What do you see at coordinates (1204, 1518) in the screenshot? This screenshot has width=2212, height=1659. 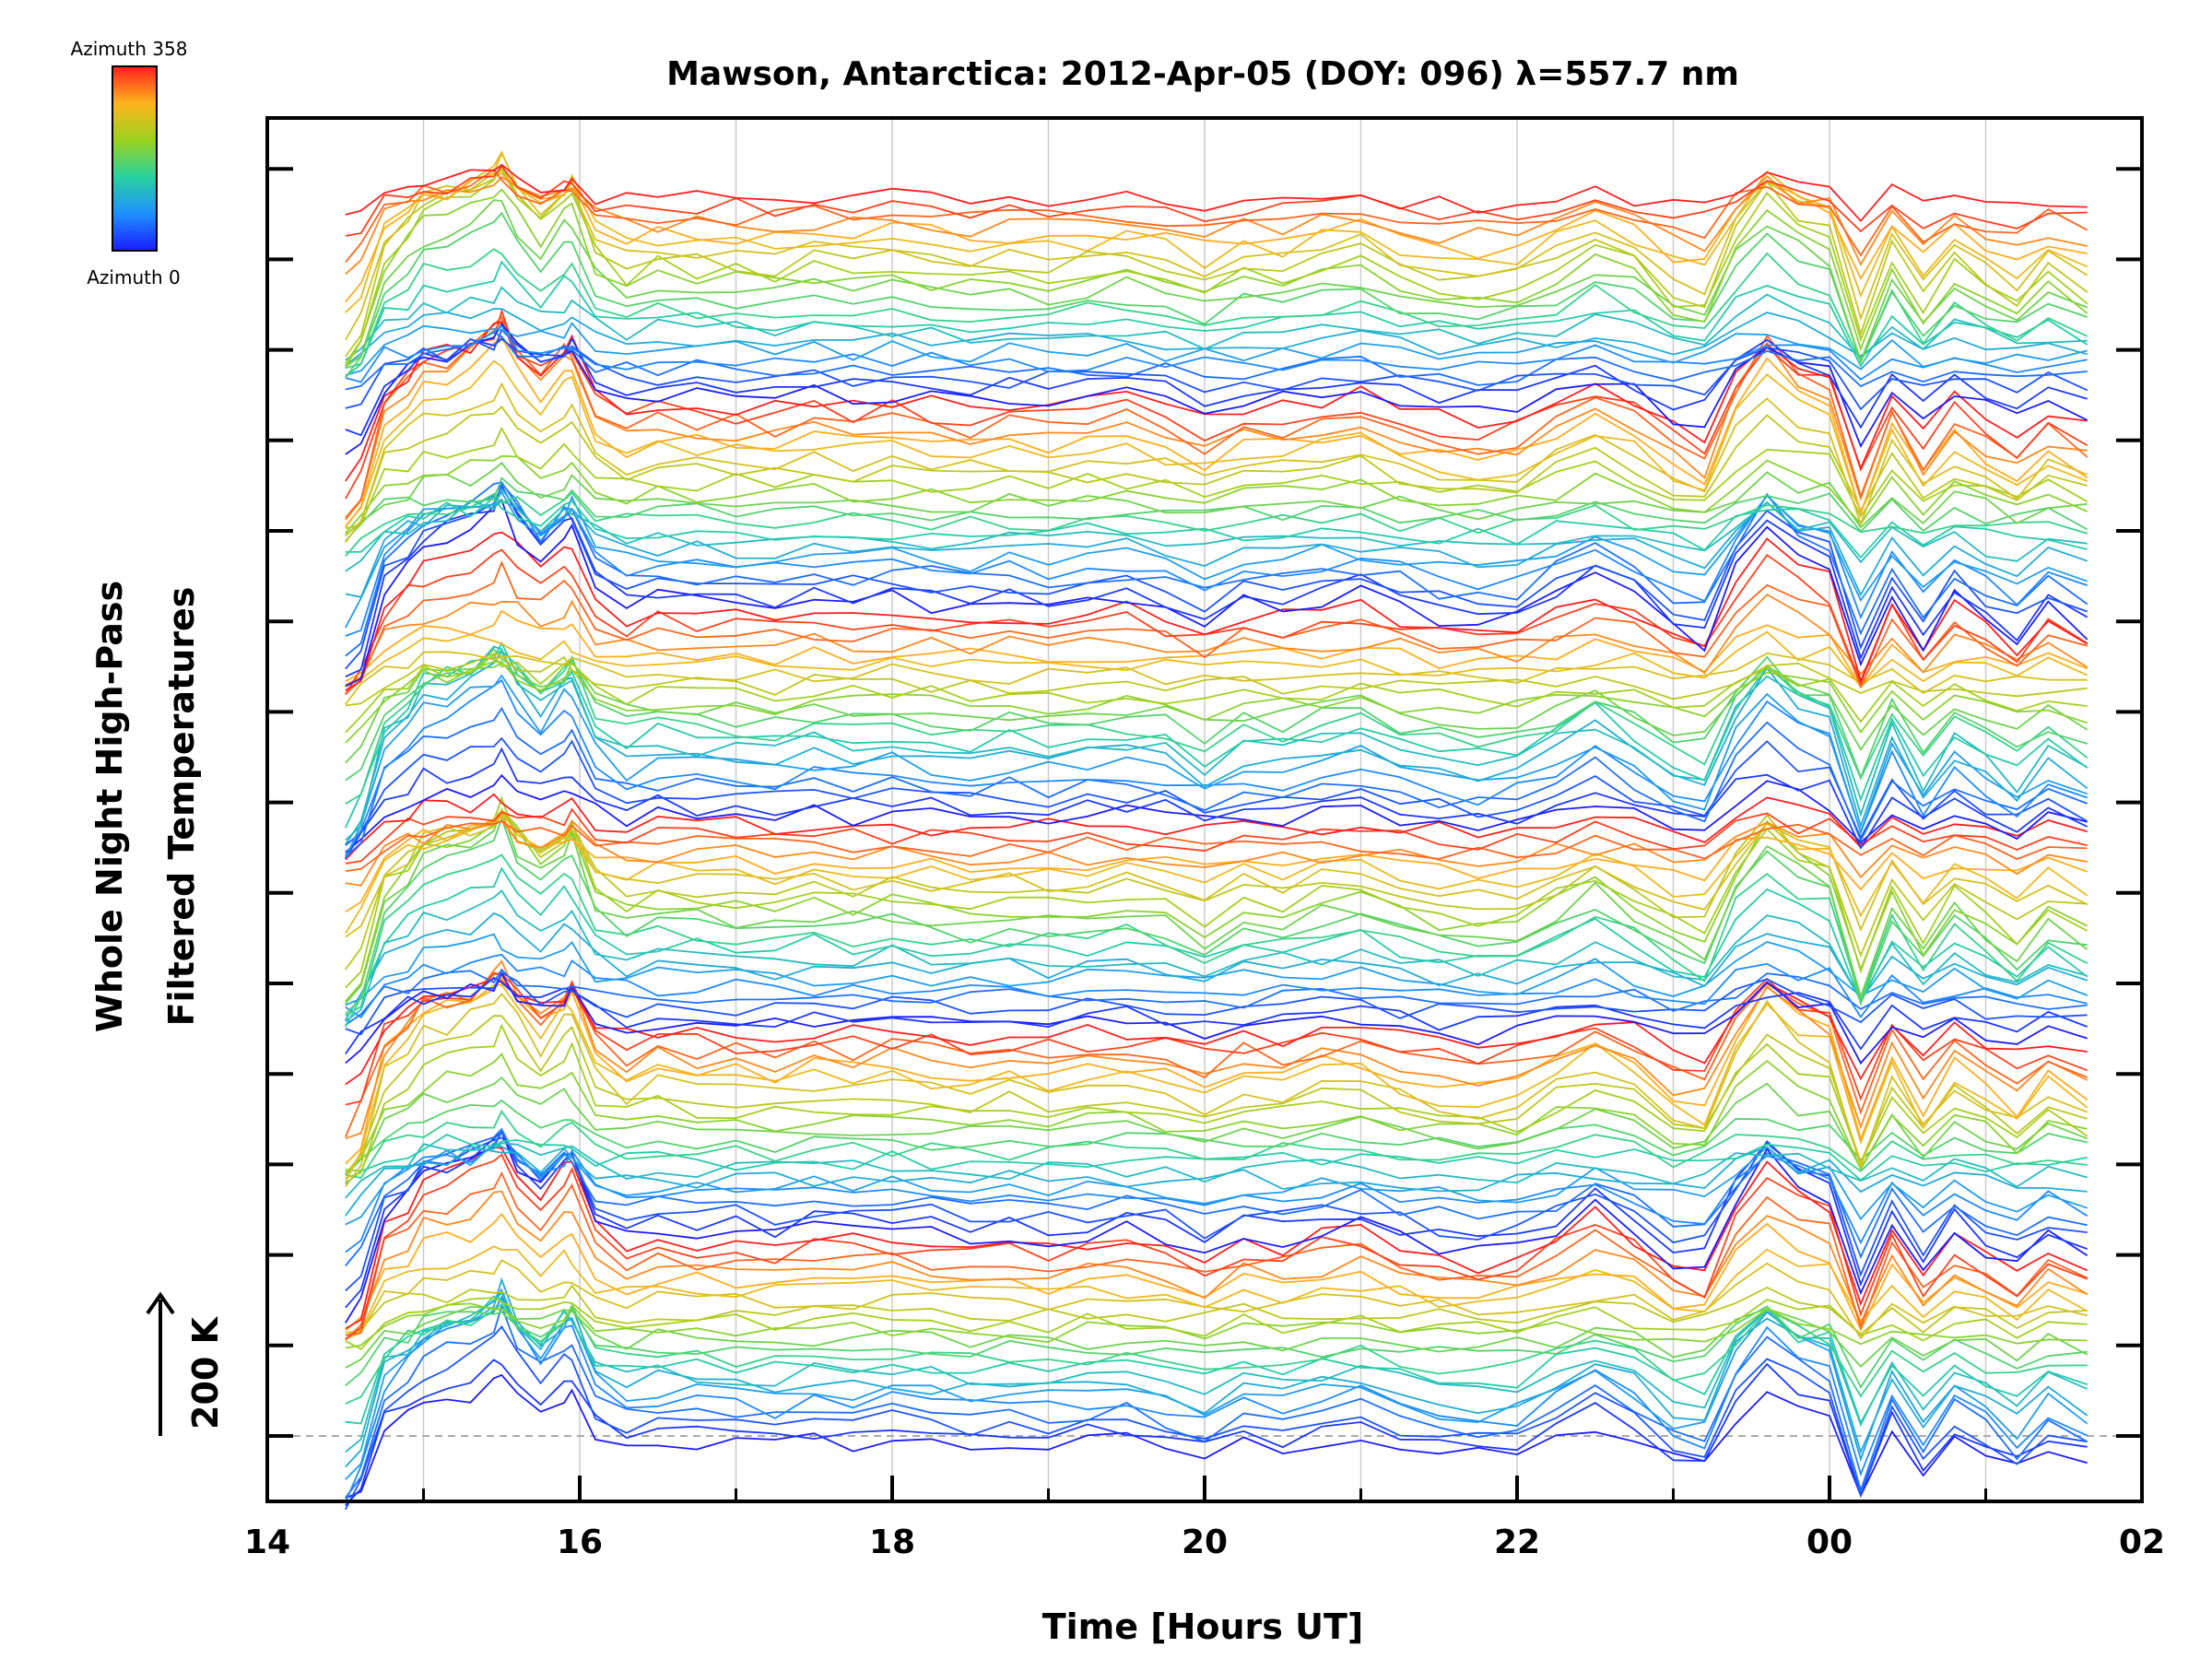 I see `x-ticks: 14 16 18 20 22 00 02` at bounding box center [1204, 1518].